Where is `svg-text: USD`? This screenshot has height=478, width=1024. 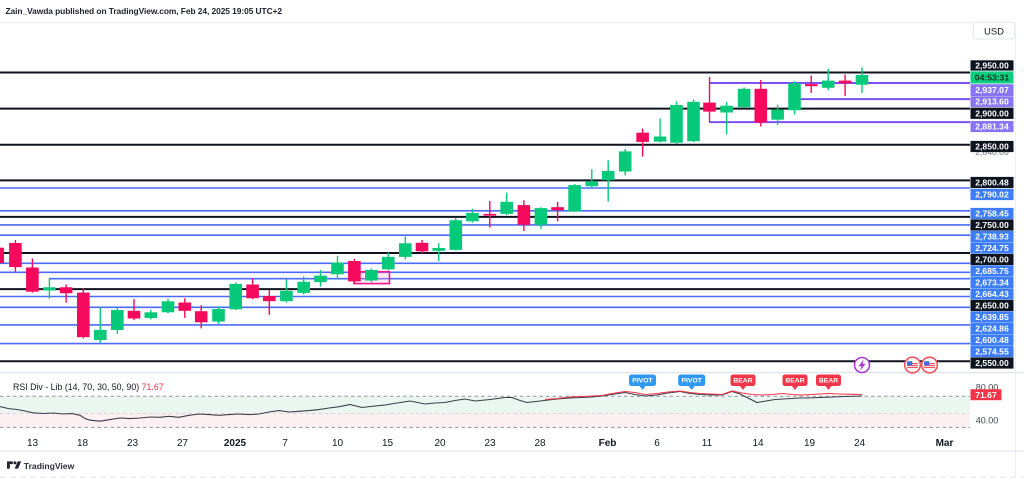 svg-text: USD is located at coordinates (994, 32).